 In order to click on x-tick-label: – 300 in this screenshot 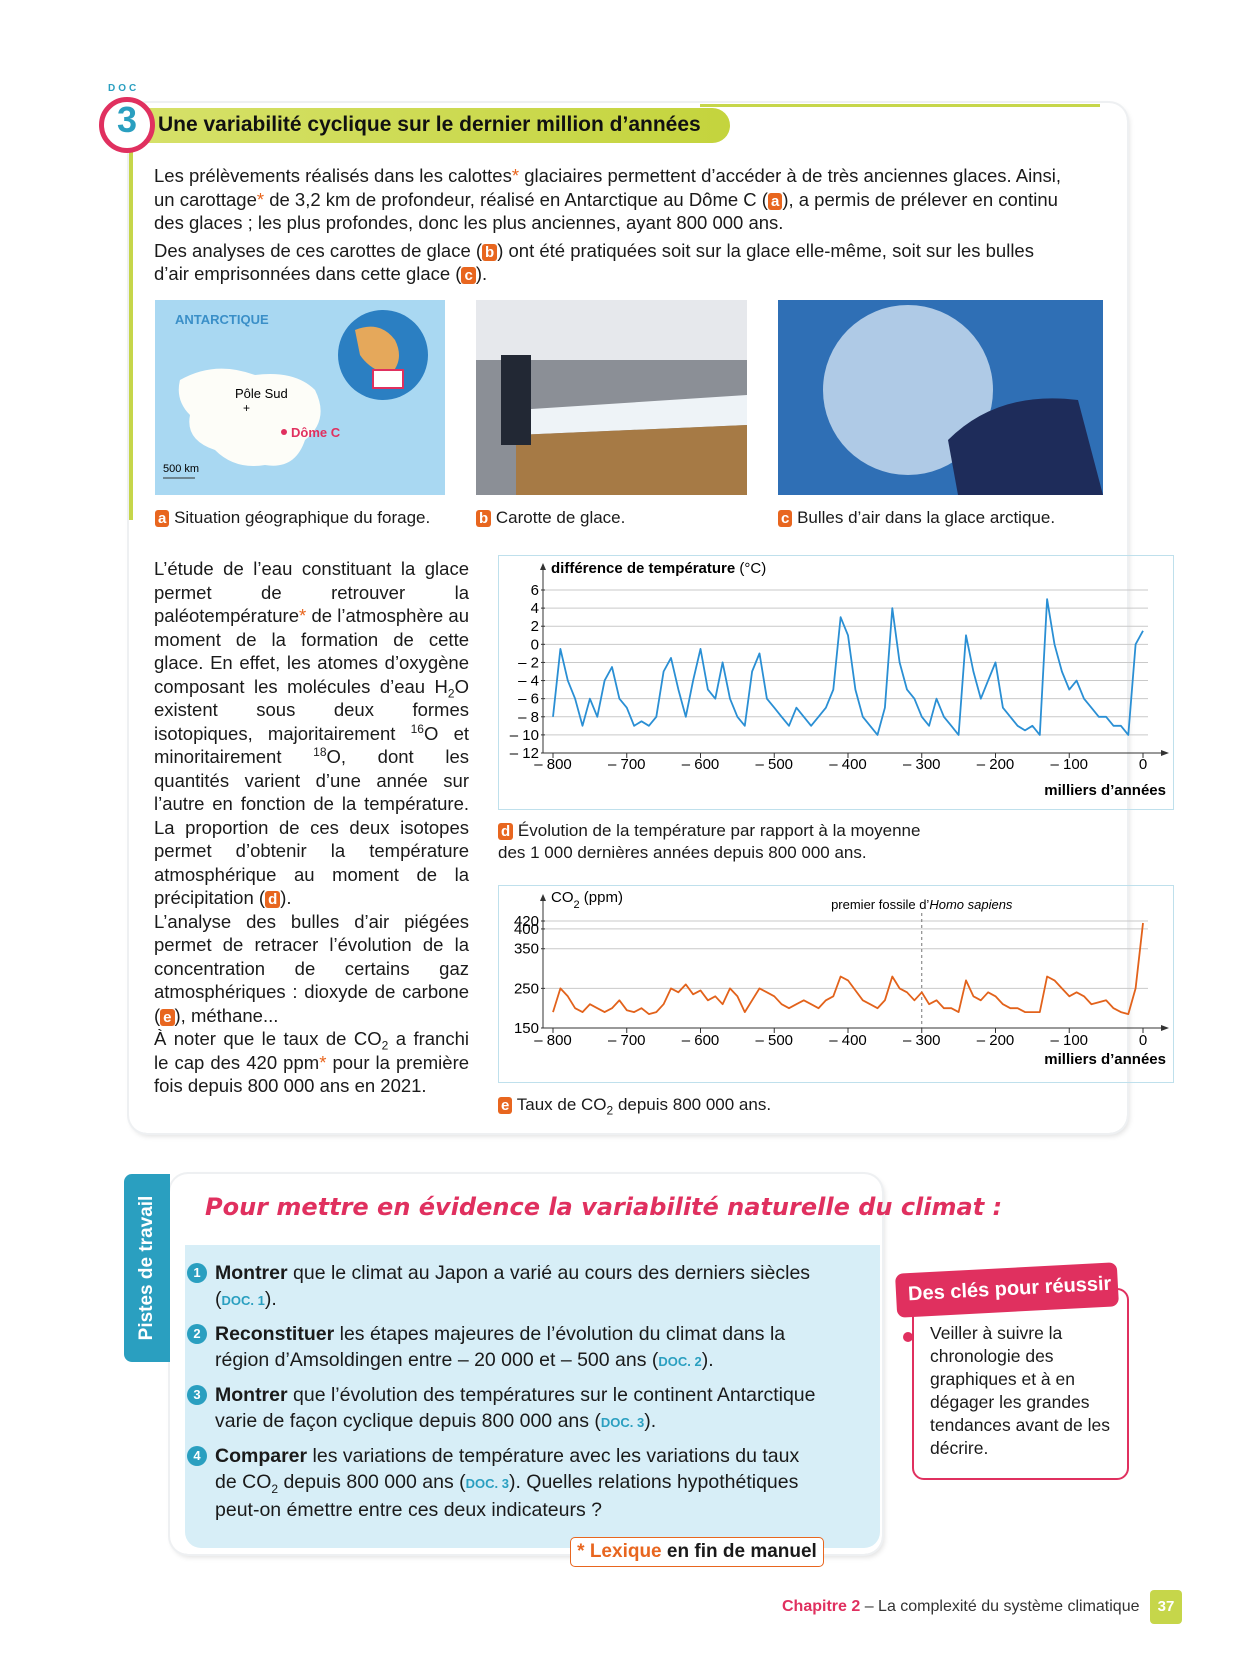, I will do `click(922, 764)`.